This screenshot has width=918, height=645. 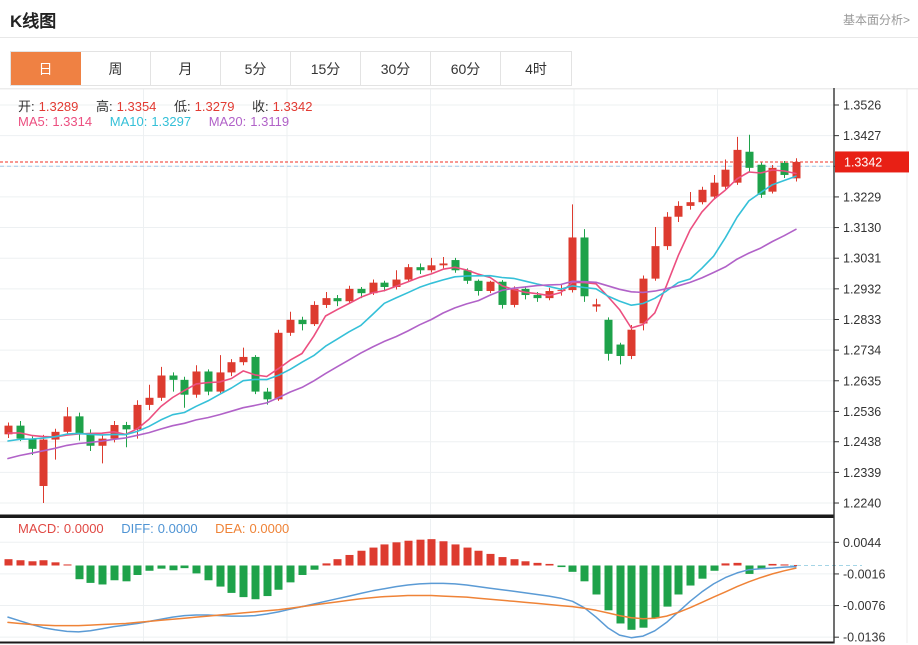 What do you see at coordinates (155, 121) in the screenshot?
I see `ma-legend: MA5: 1.3314 MA10: 1.3297 MA20: 1.3119` at bounding box center [155, 121].